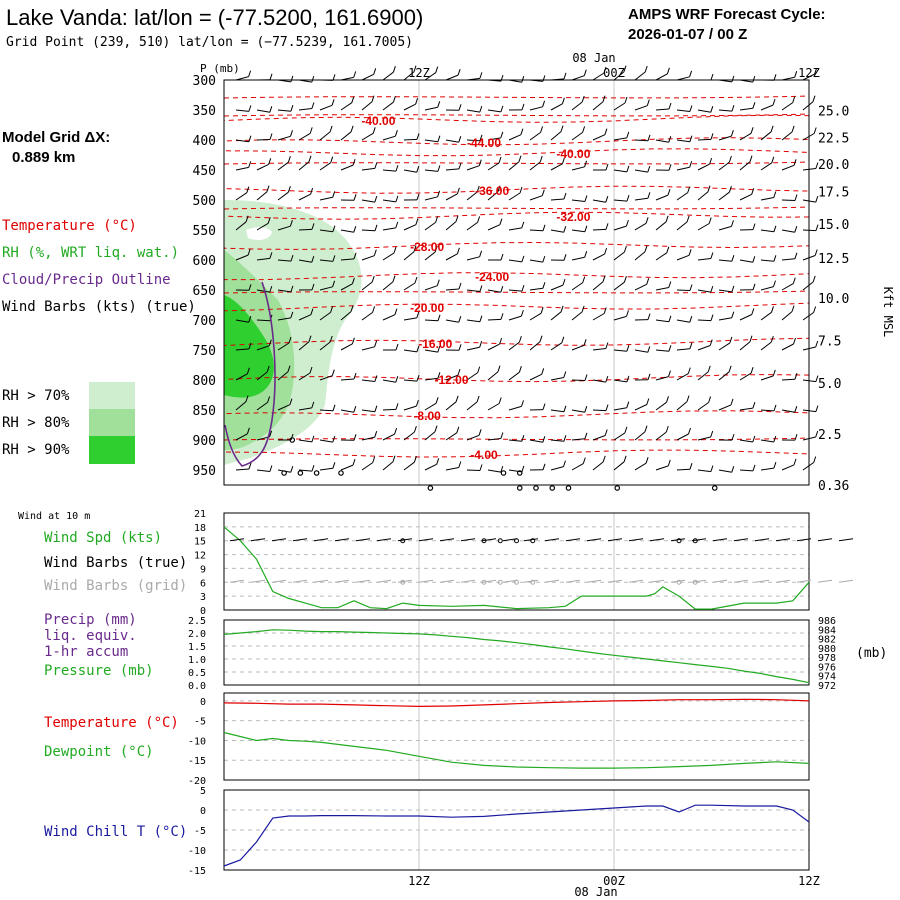  Describe the element at coordinates (86, 652) in the screenshot. I see `precip-label-line3: 1-hr accum` at that location.